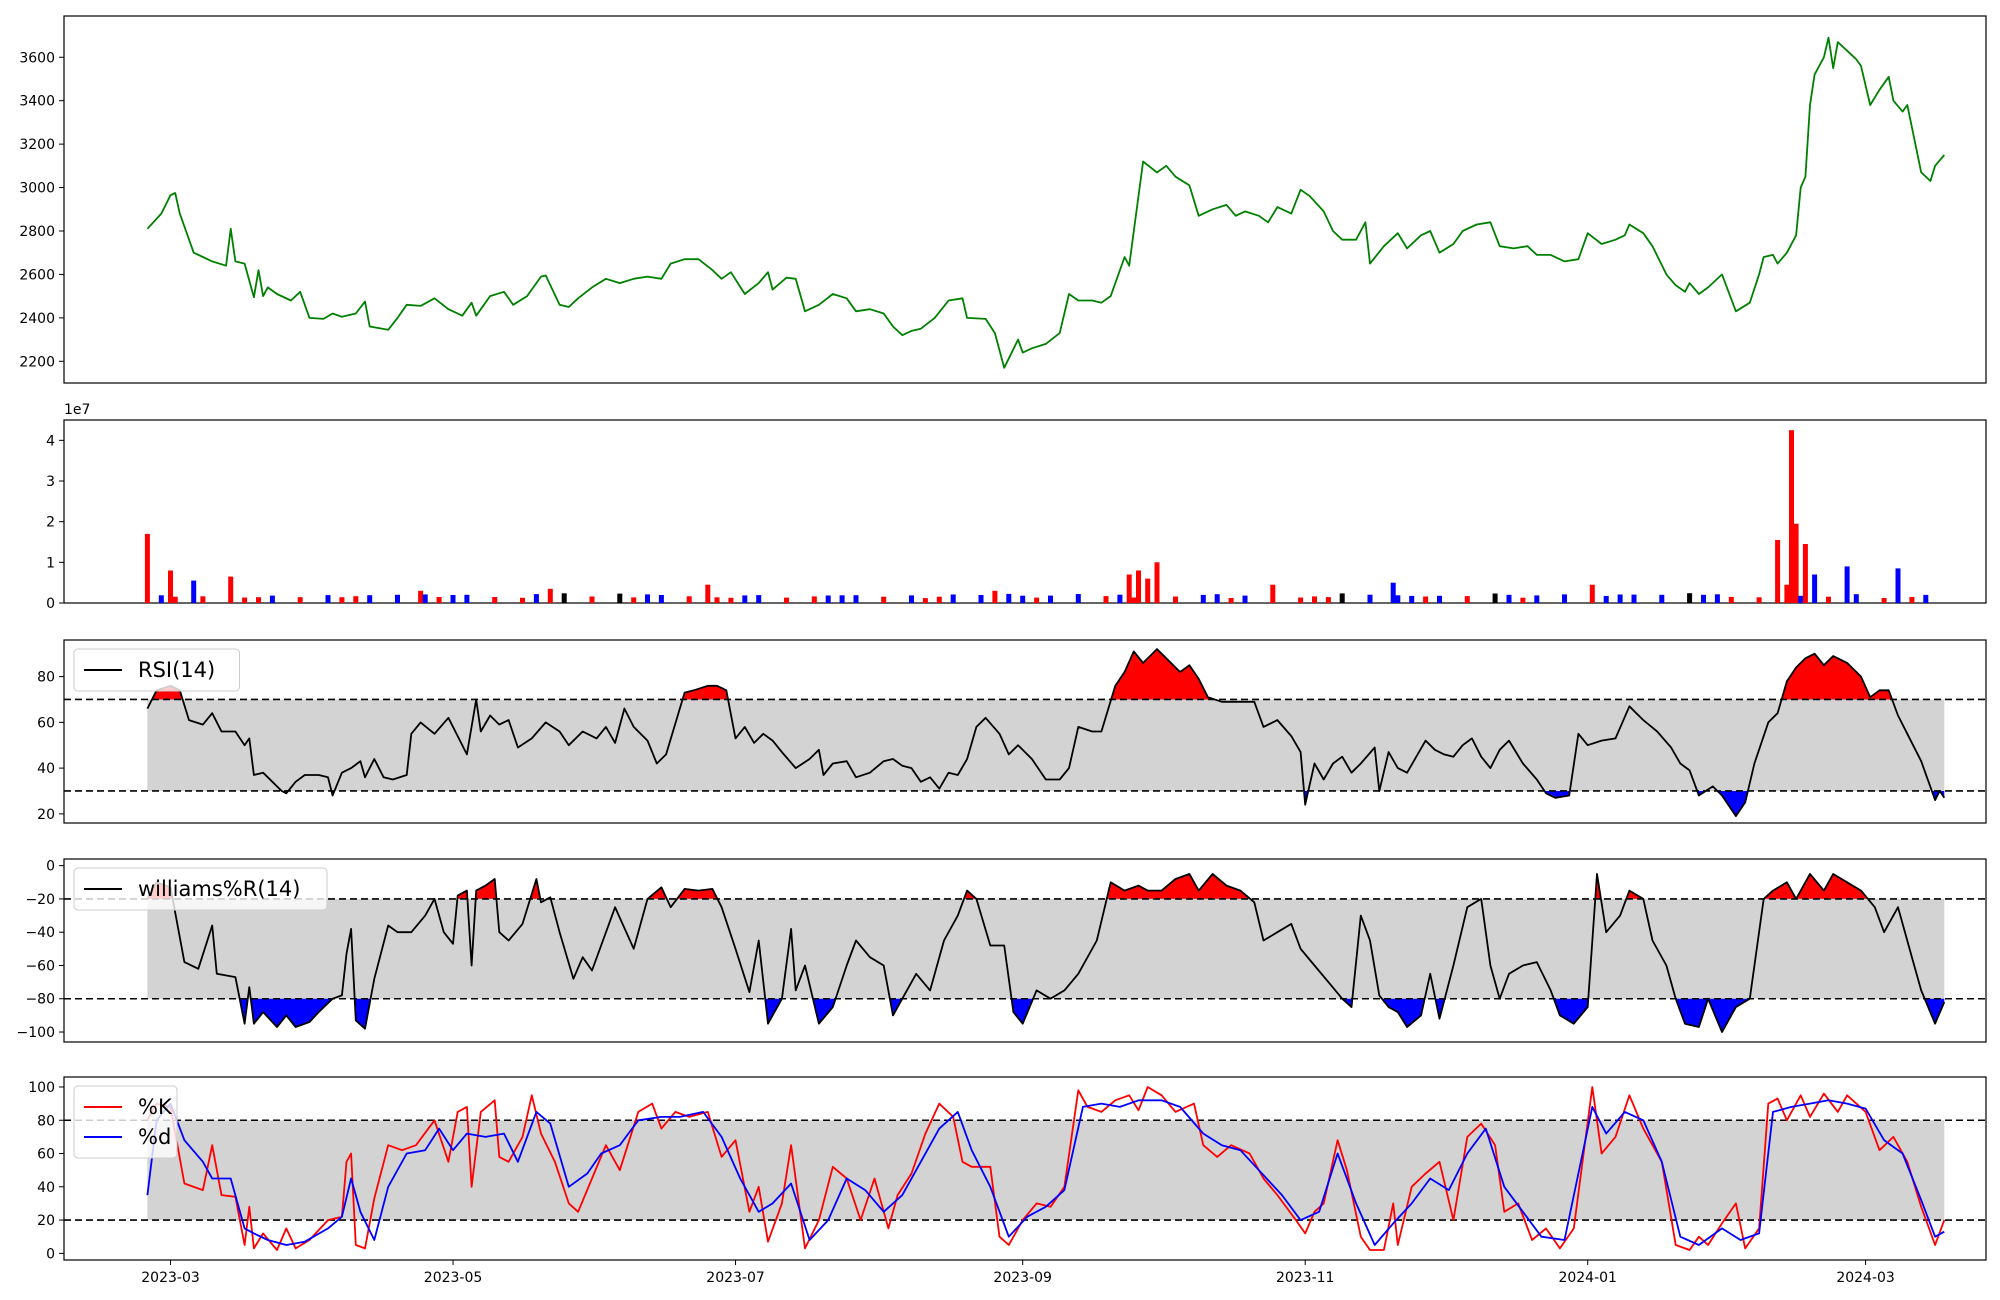 Image resolution: width=2000 pixels, height=1300 pixels. What do you see at coordinates (1036, 516) in the screenshot?
I see `volume-bars` at bounding box center [1036, 516].